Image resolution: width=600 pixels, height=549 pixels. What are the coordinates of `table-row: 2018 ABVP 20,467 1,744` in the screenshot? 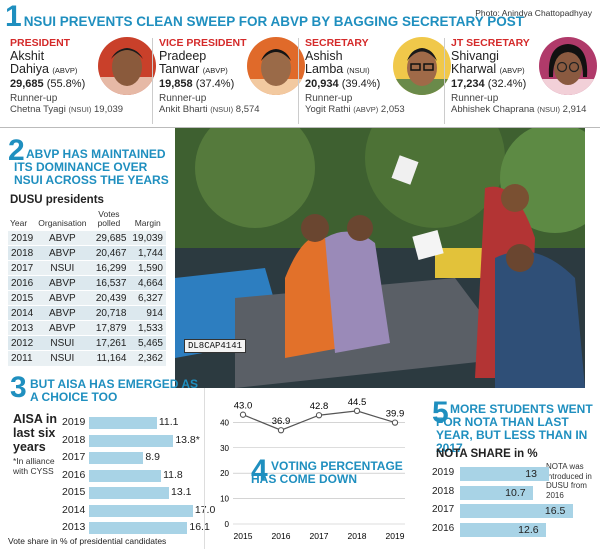 It's located at (87, 253).